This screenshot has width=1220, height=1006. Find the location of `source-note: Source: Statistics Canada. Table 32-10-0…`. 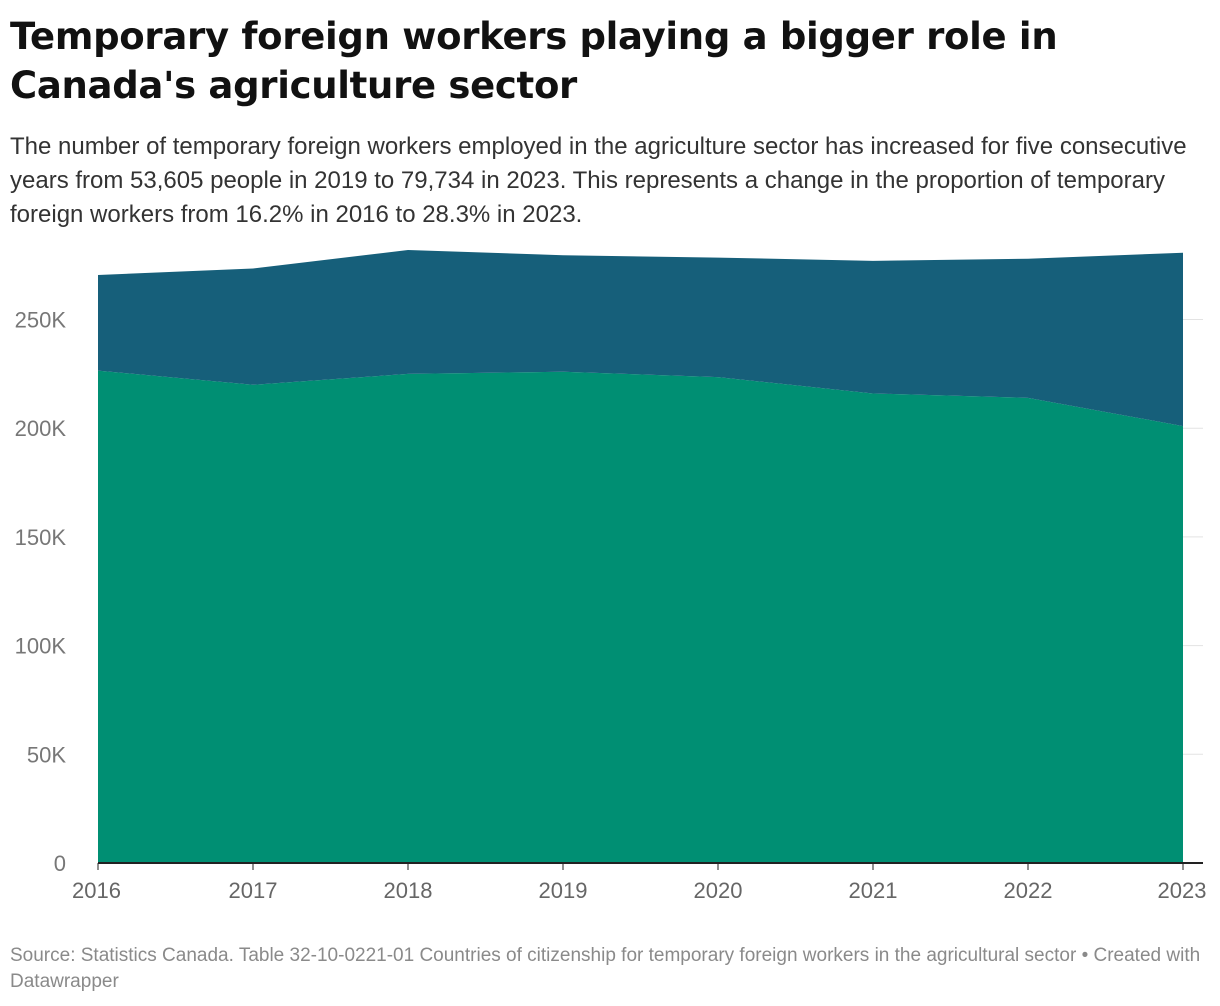

source-note: Source: Statistics Canada. Table 32-10-0… is located at coordinates (605, 968).